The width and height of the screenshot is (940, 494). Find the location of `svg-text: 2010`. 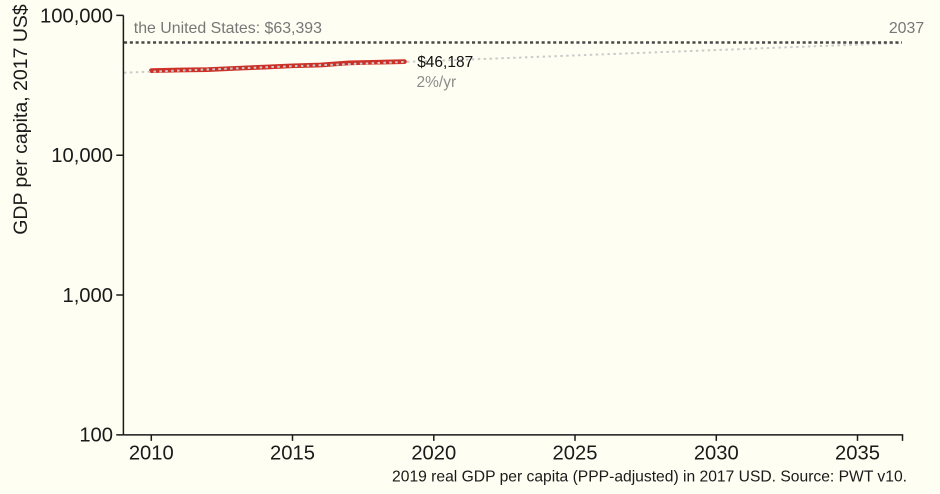

svg-text: 2010 is located at coordinates (151, 454).